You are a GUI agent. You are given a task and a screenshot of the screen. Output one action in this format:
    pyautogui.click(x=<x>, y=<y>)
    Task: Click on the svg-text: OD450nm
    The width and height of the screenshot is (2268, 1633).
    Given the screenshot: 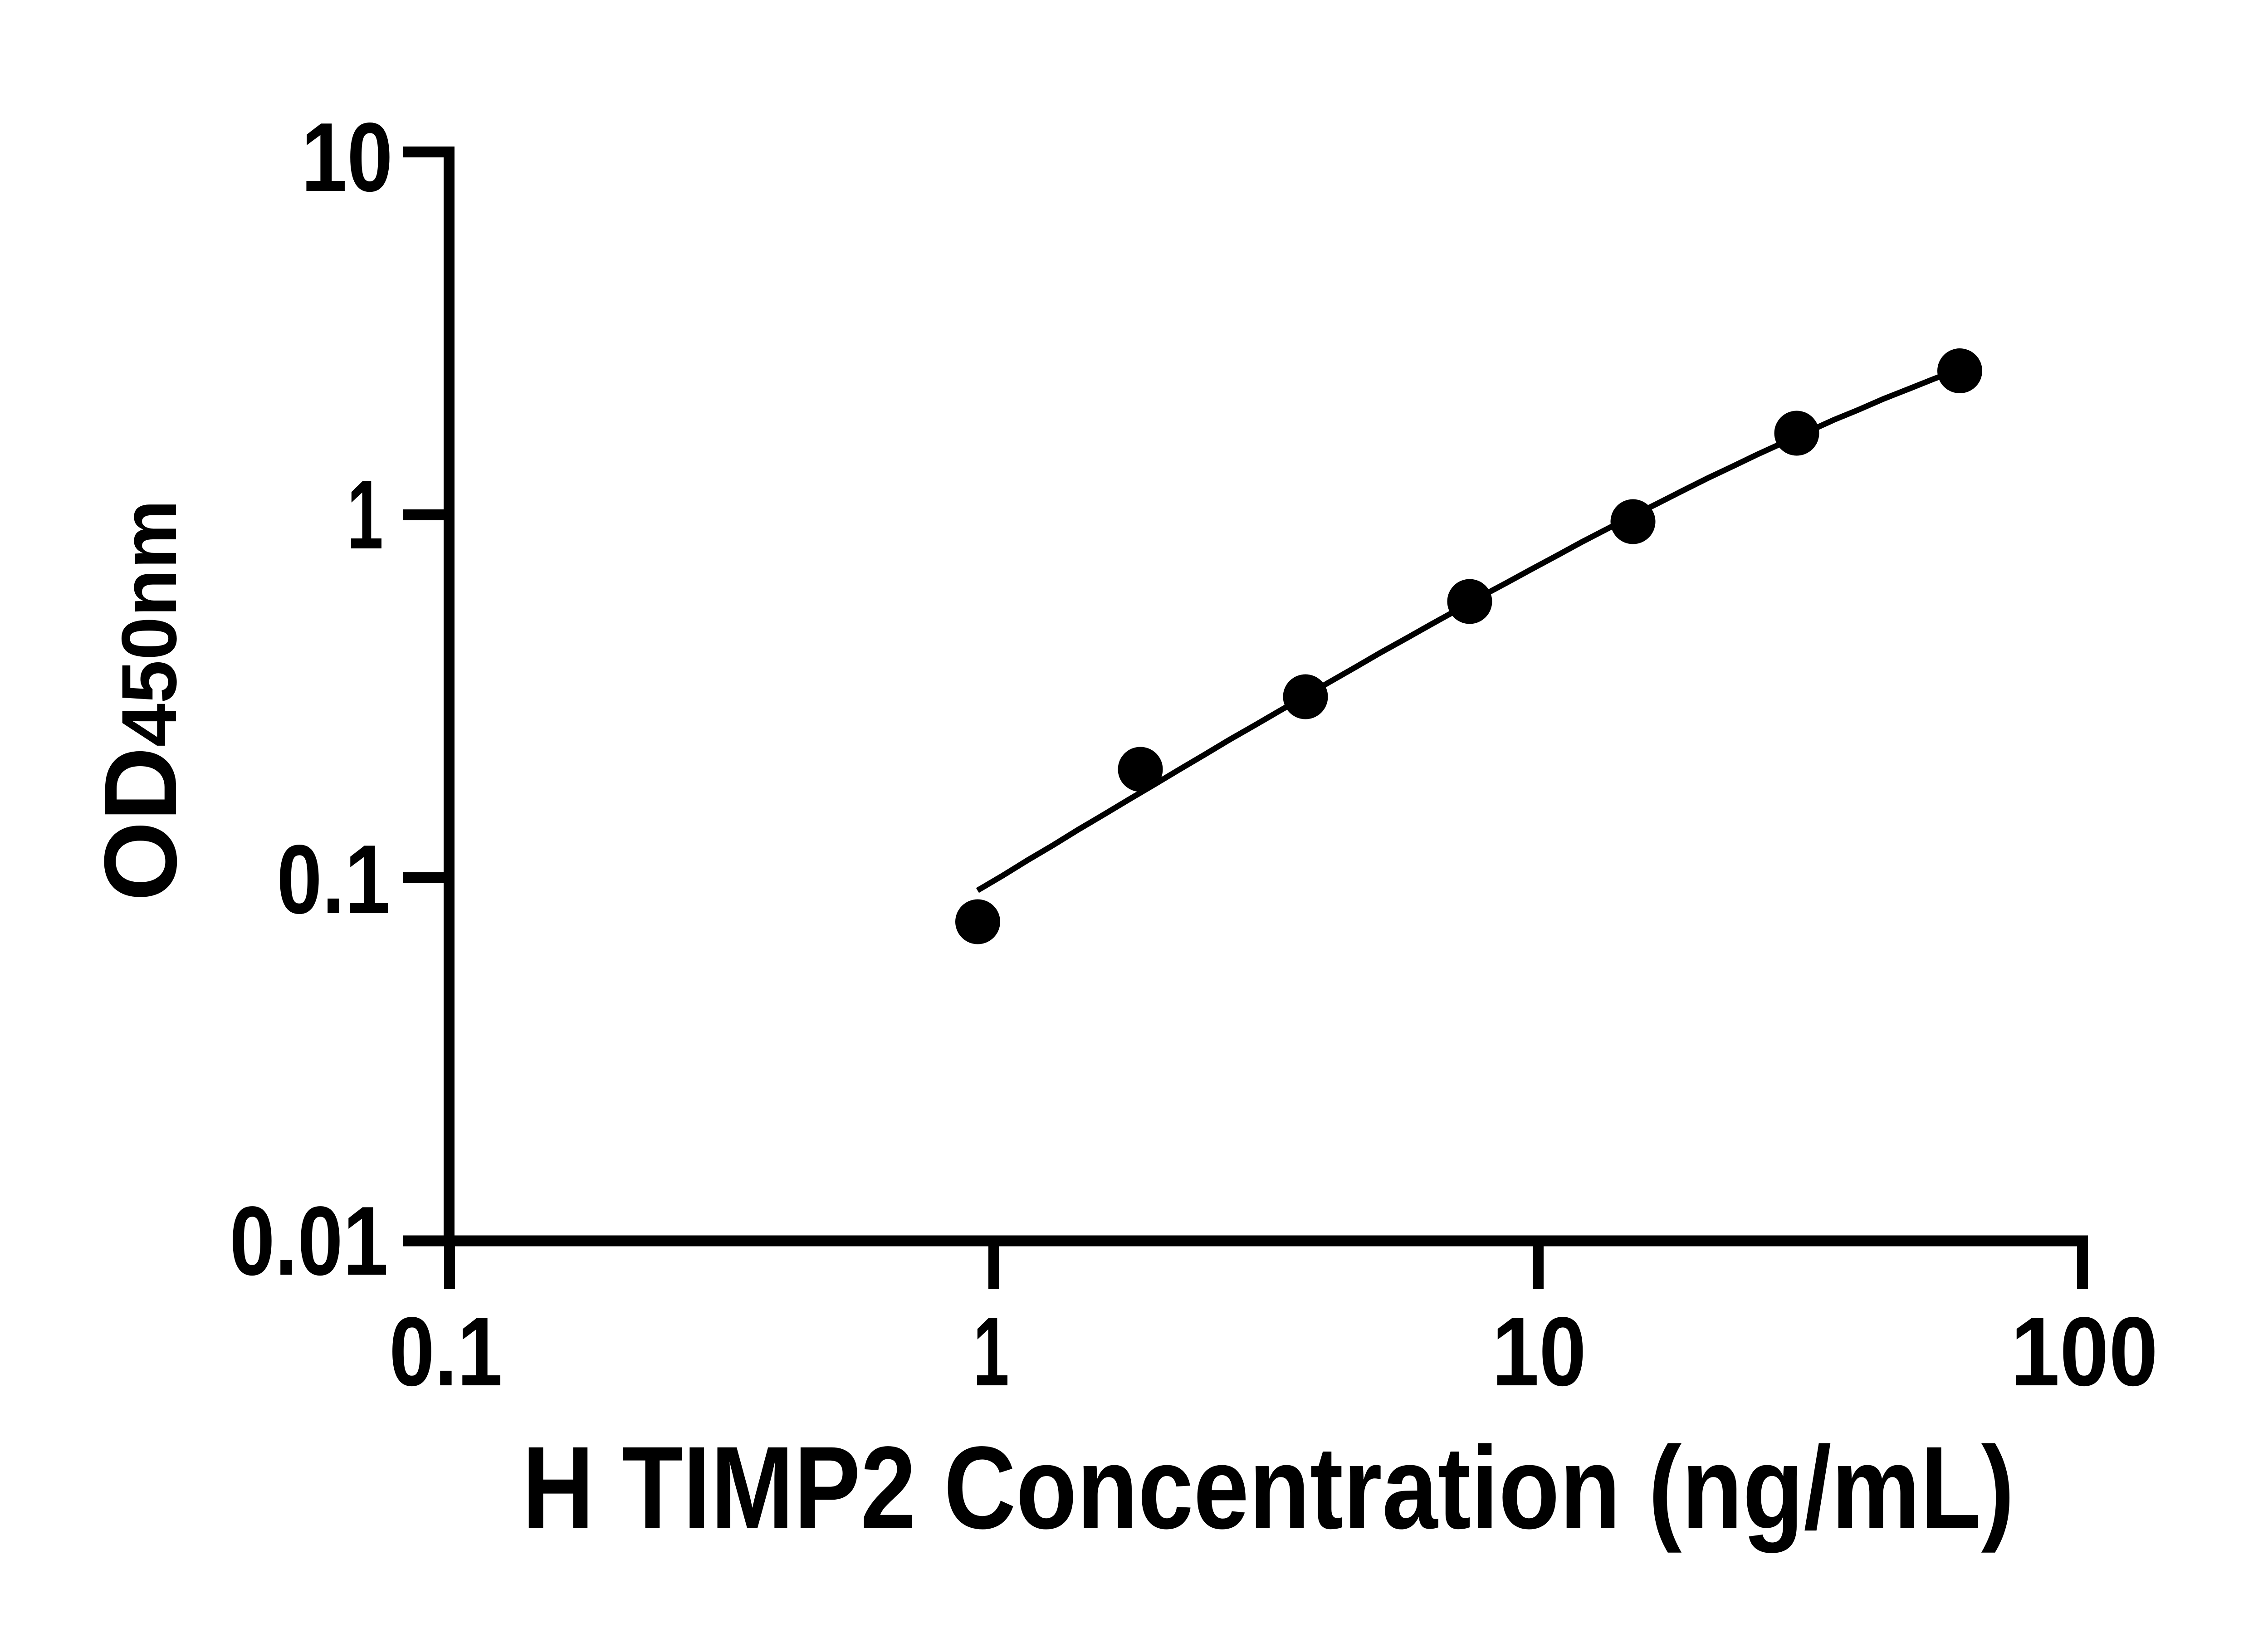 What is the action you would take?
    pyautogui.click(x=140, y=700)
    